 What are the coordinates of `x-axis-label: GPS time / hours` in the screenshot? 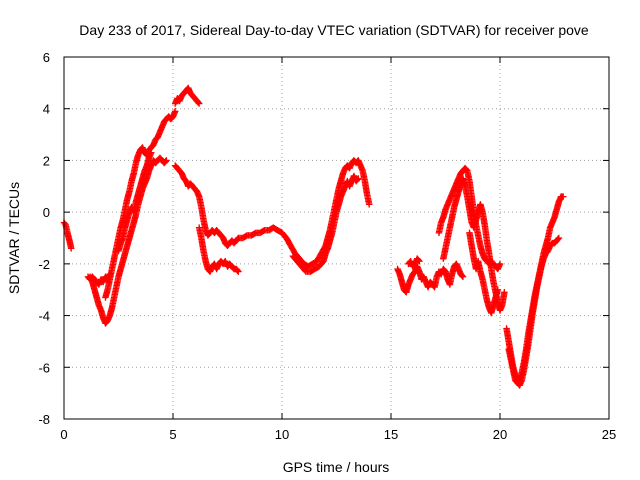 It's located at (336, 467).